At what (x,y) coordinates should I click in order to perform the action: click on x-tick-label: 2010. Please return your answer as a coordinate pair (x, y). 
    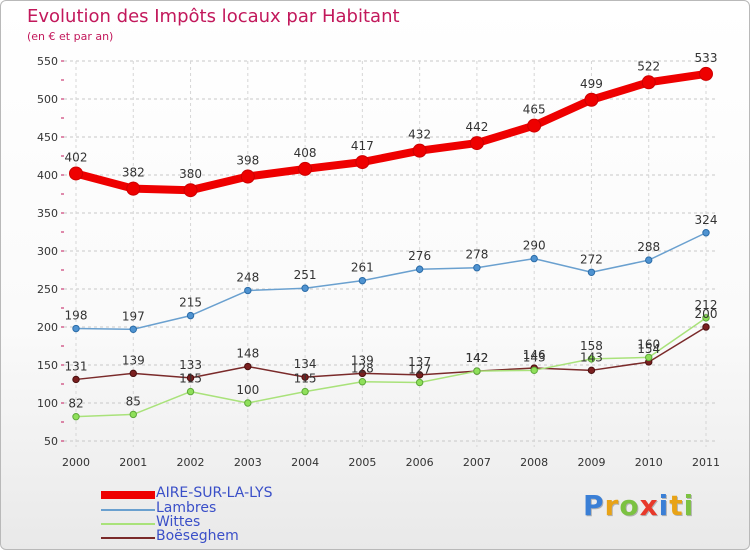
    Looking at the image, I should click on (649, 462).